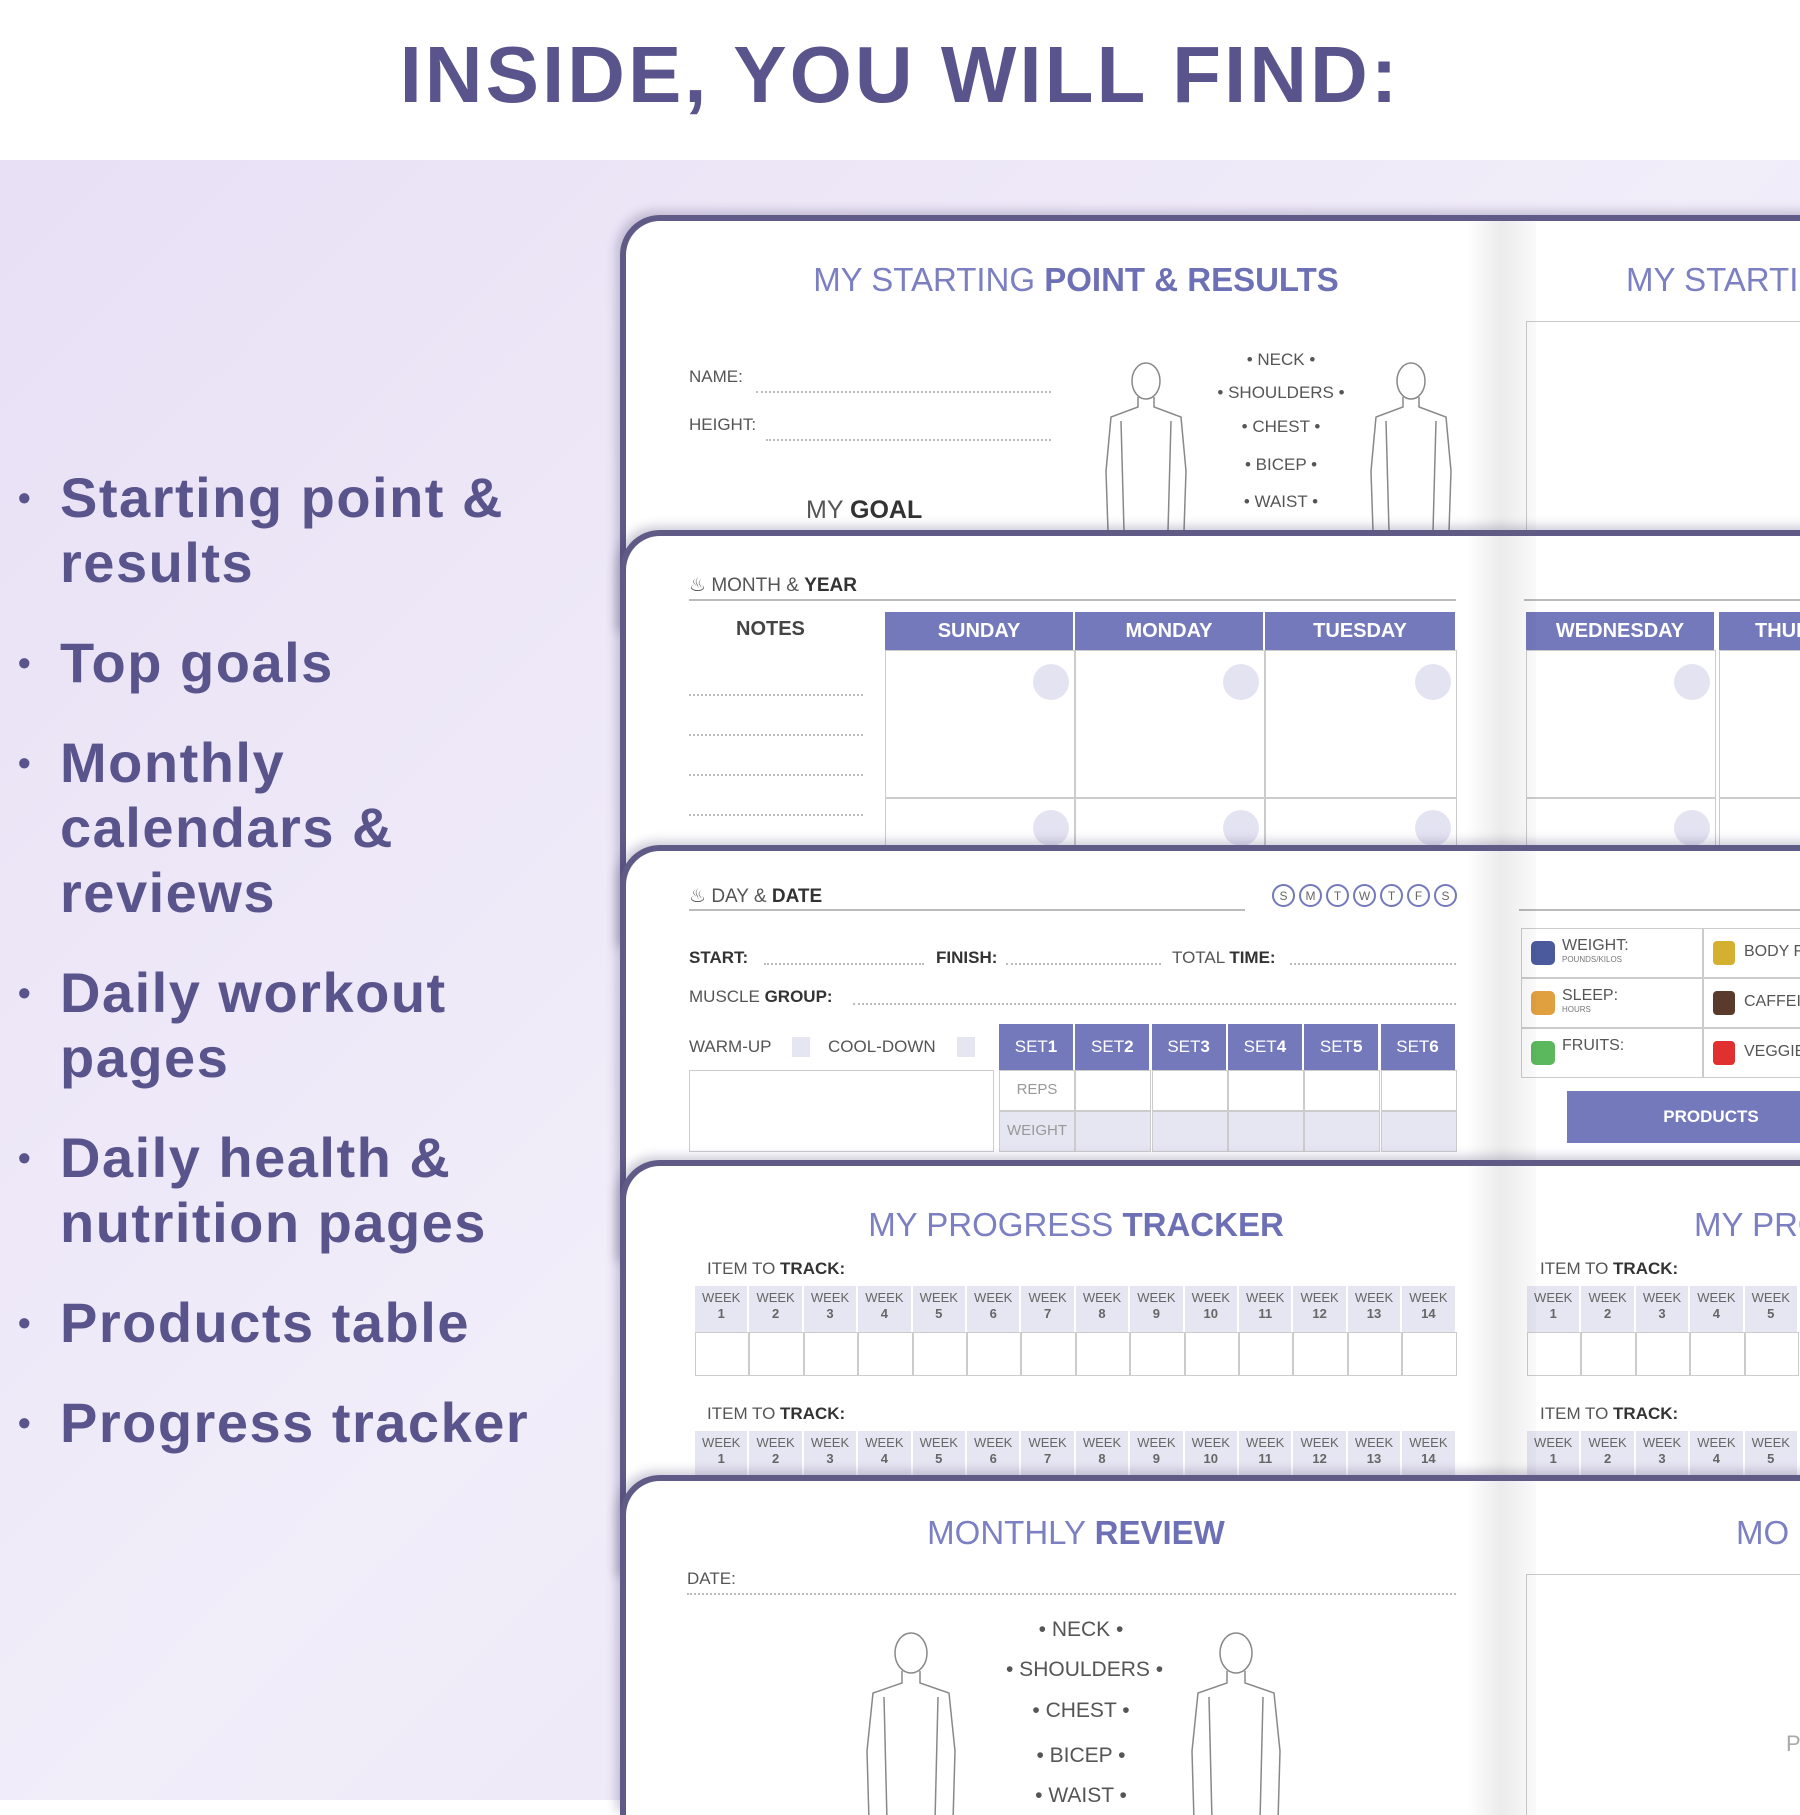 This screenshot has height=1815, width=1800. Describe the element at coordinates (1418, 895) in the screenshot. I see `weekday-circle: F` at that location.